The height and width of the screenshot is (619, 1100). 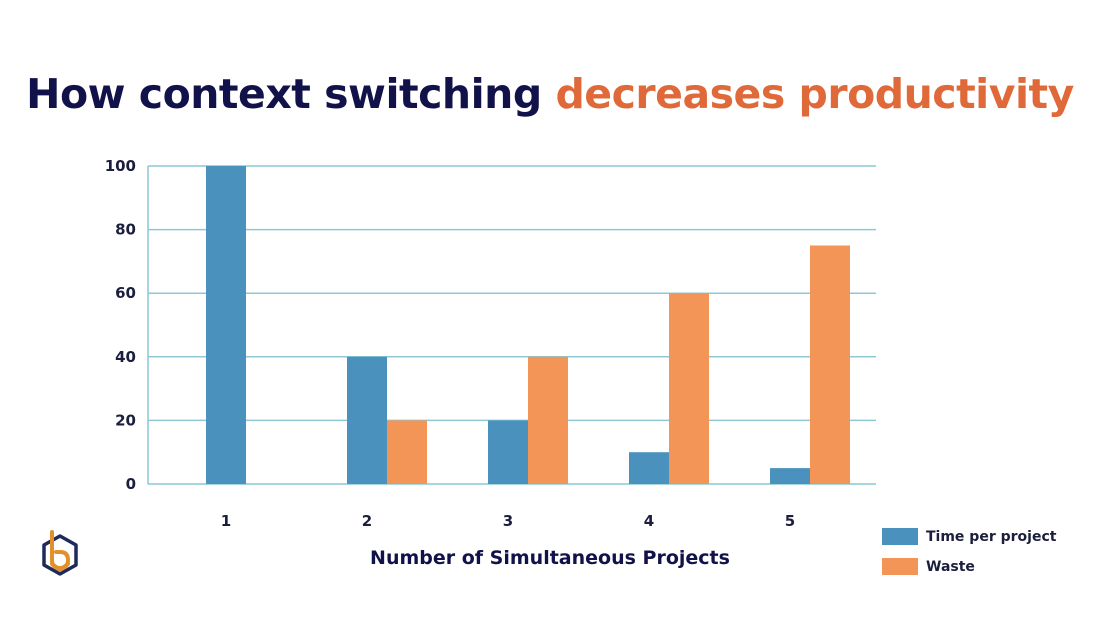 What do you see at coordinates (226, 521) in the screenshot?
I see `x-tick-label: 1` at bounding box center [226, 521].